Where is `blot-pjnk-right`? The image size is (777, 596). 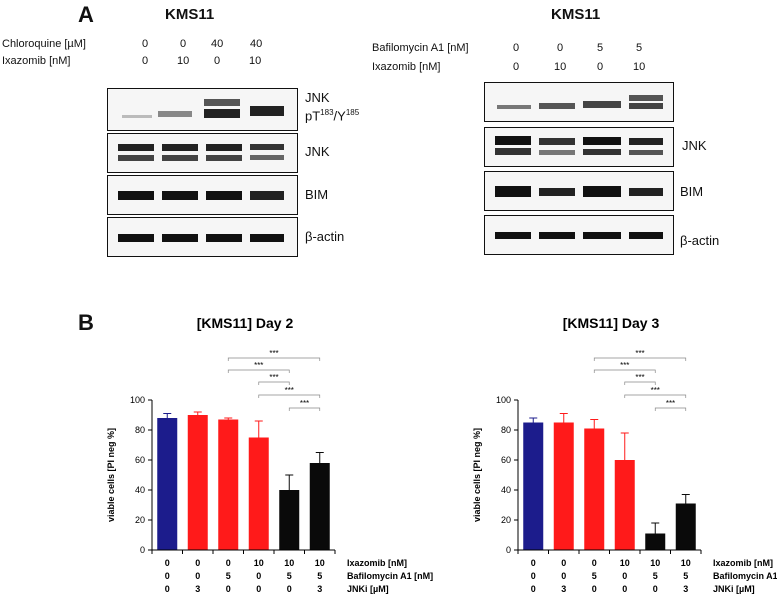 blot-pjnk-right is located at coordinates (579, 102).